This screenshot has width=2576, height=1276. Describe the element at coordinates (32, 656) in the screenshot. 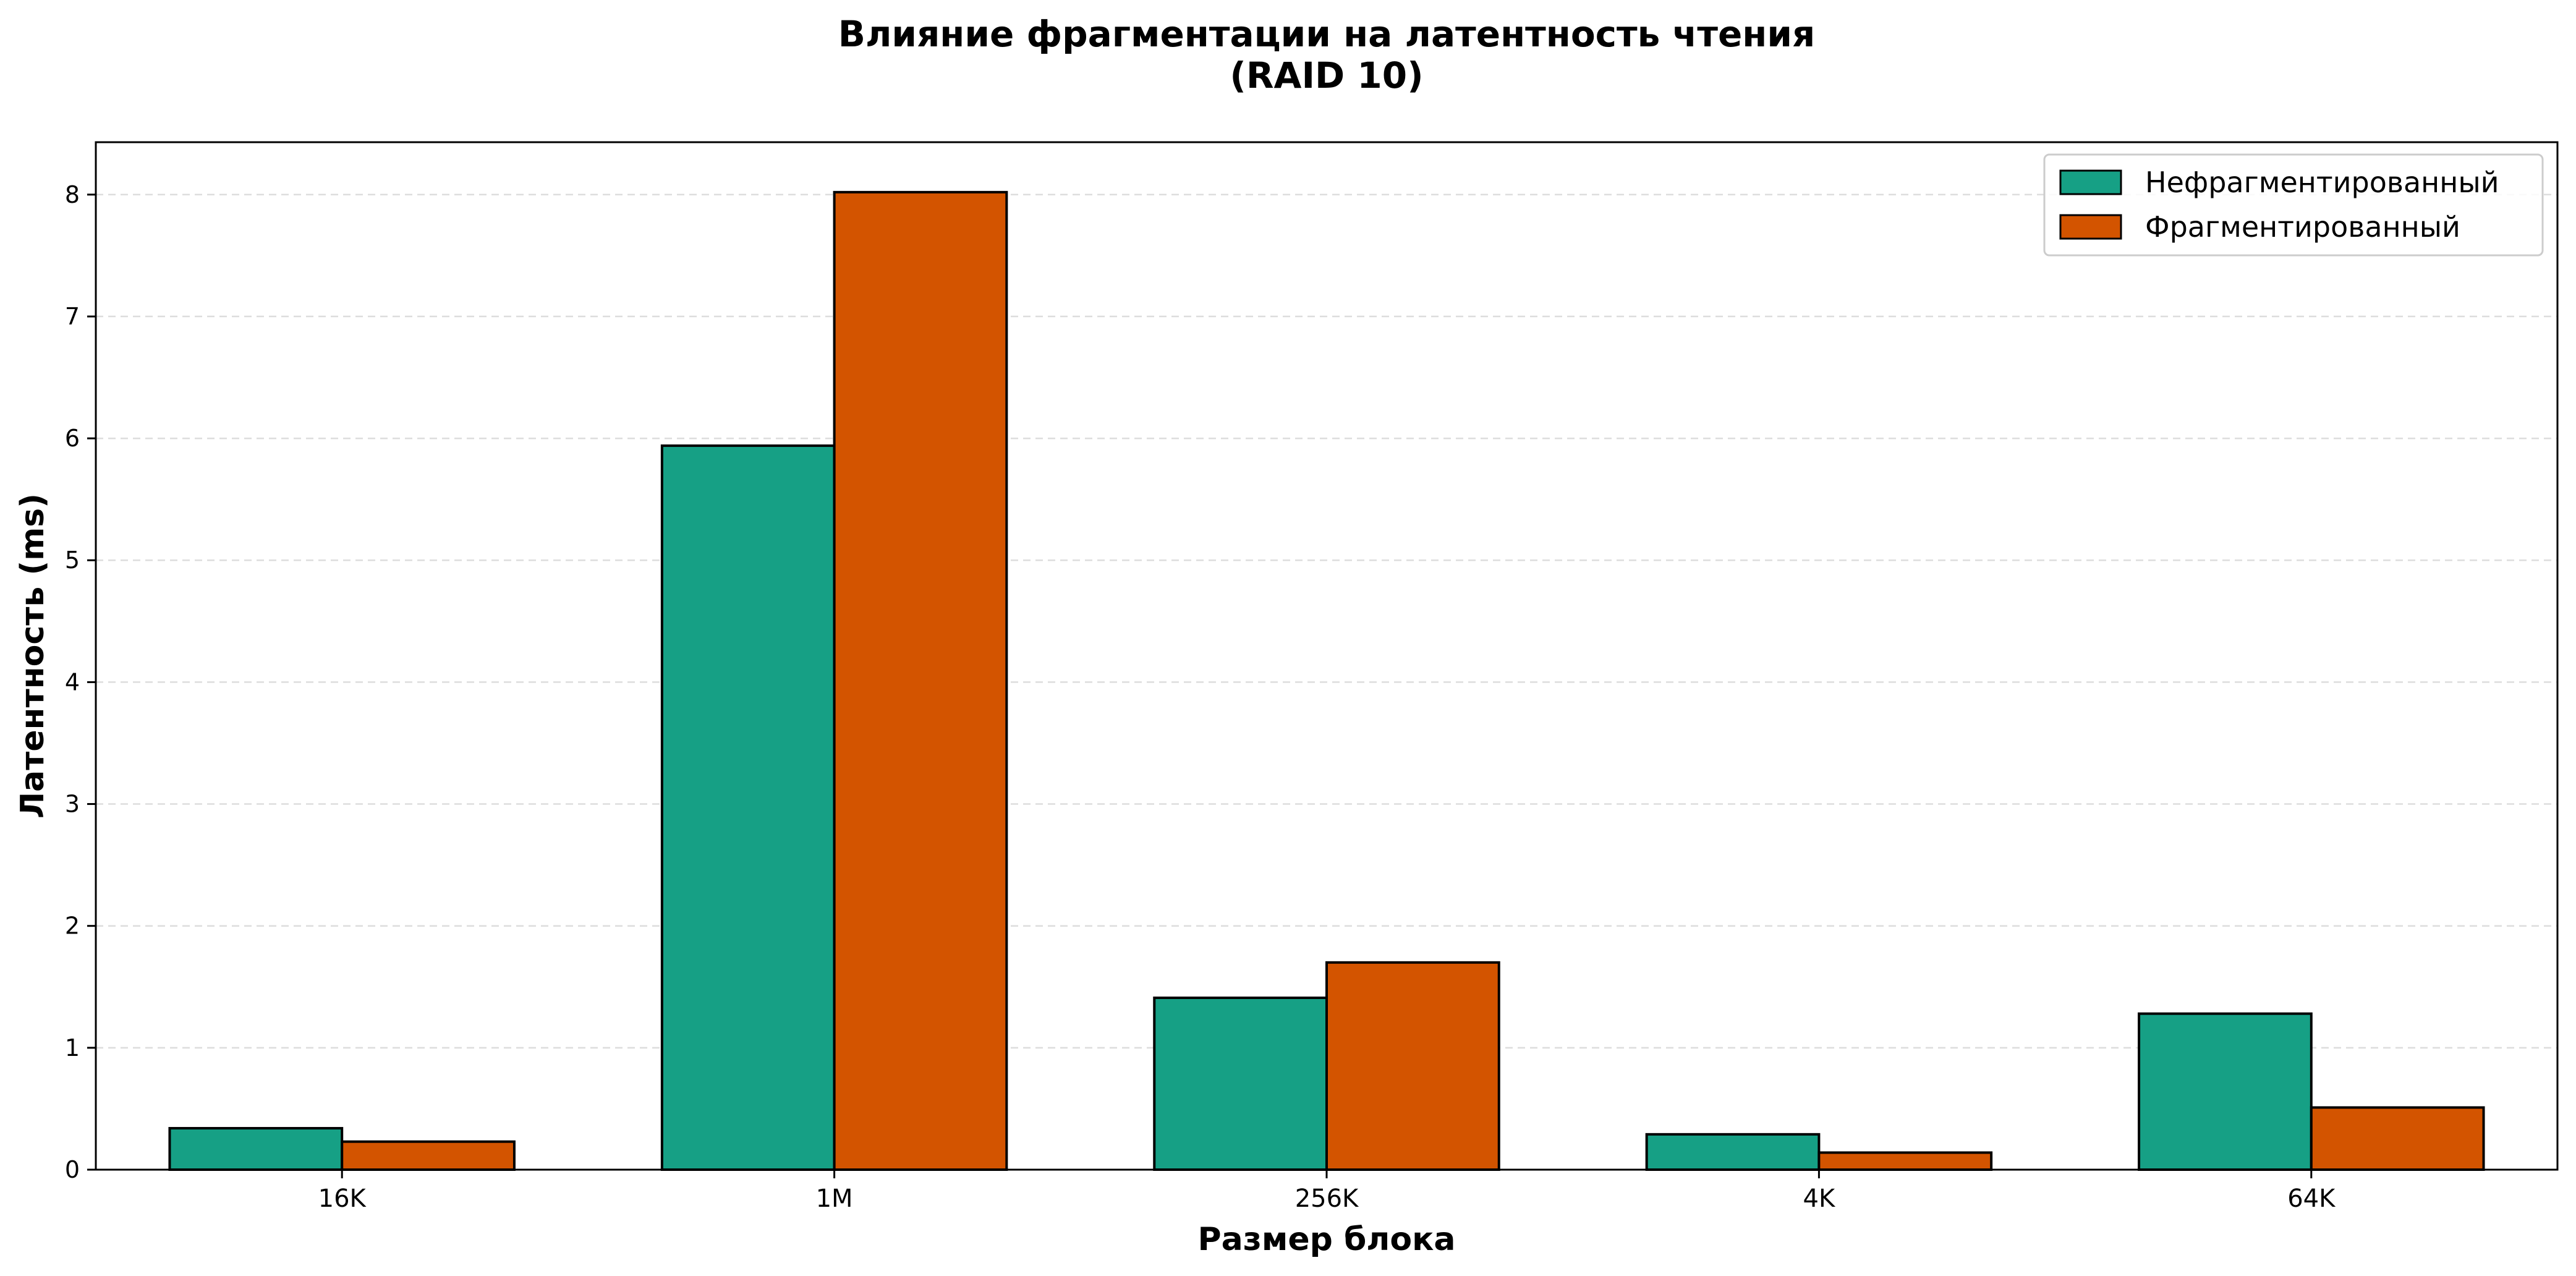

I see `y-axis-label: Латентность (ms)` at that location.